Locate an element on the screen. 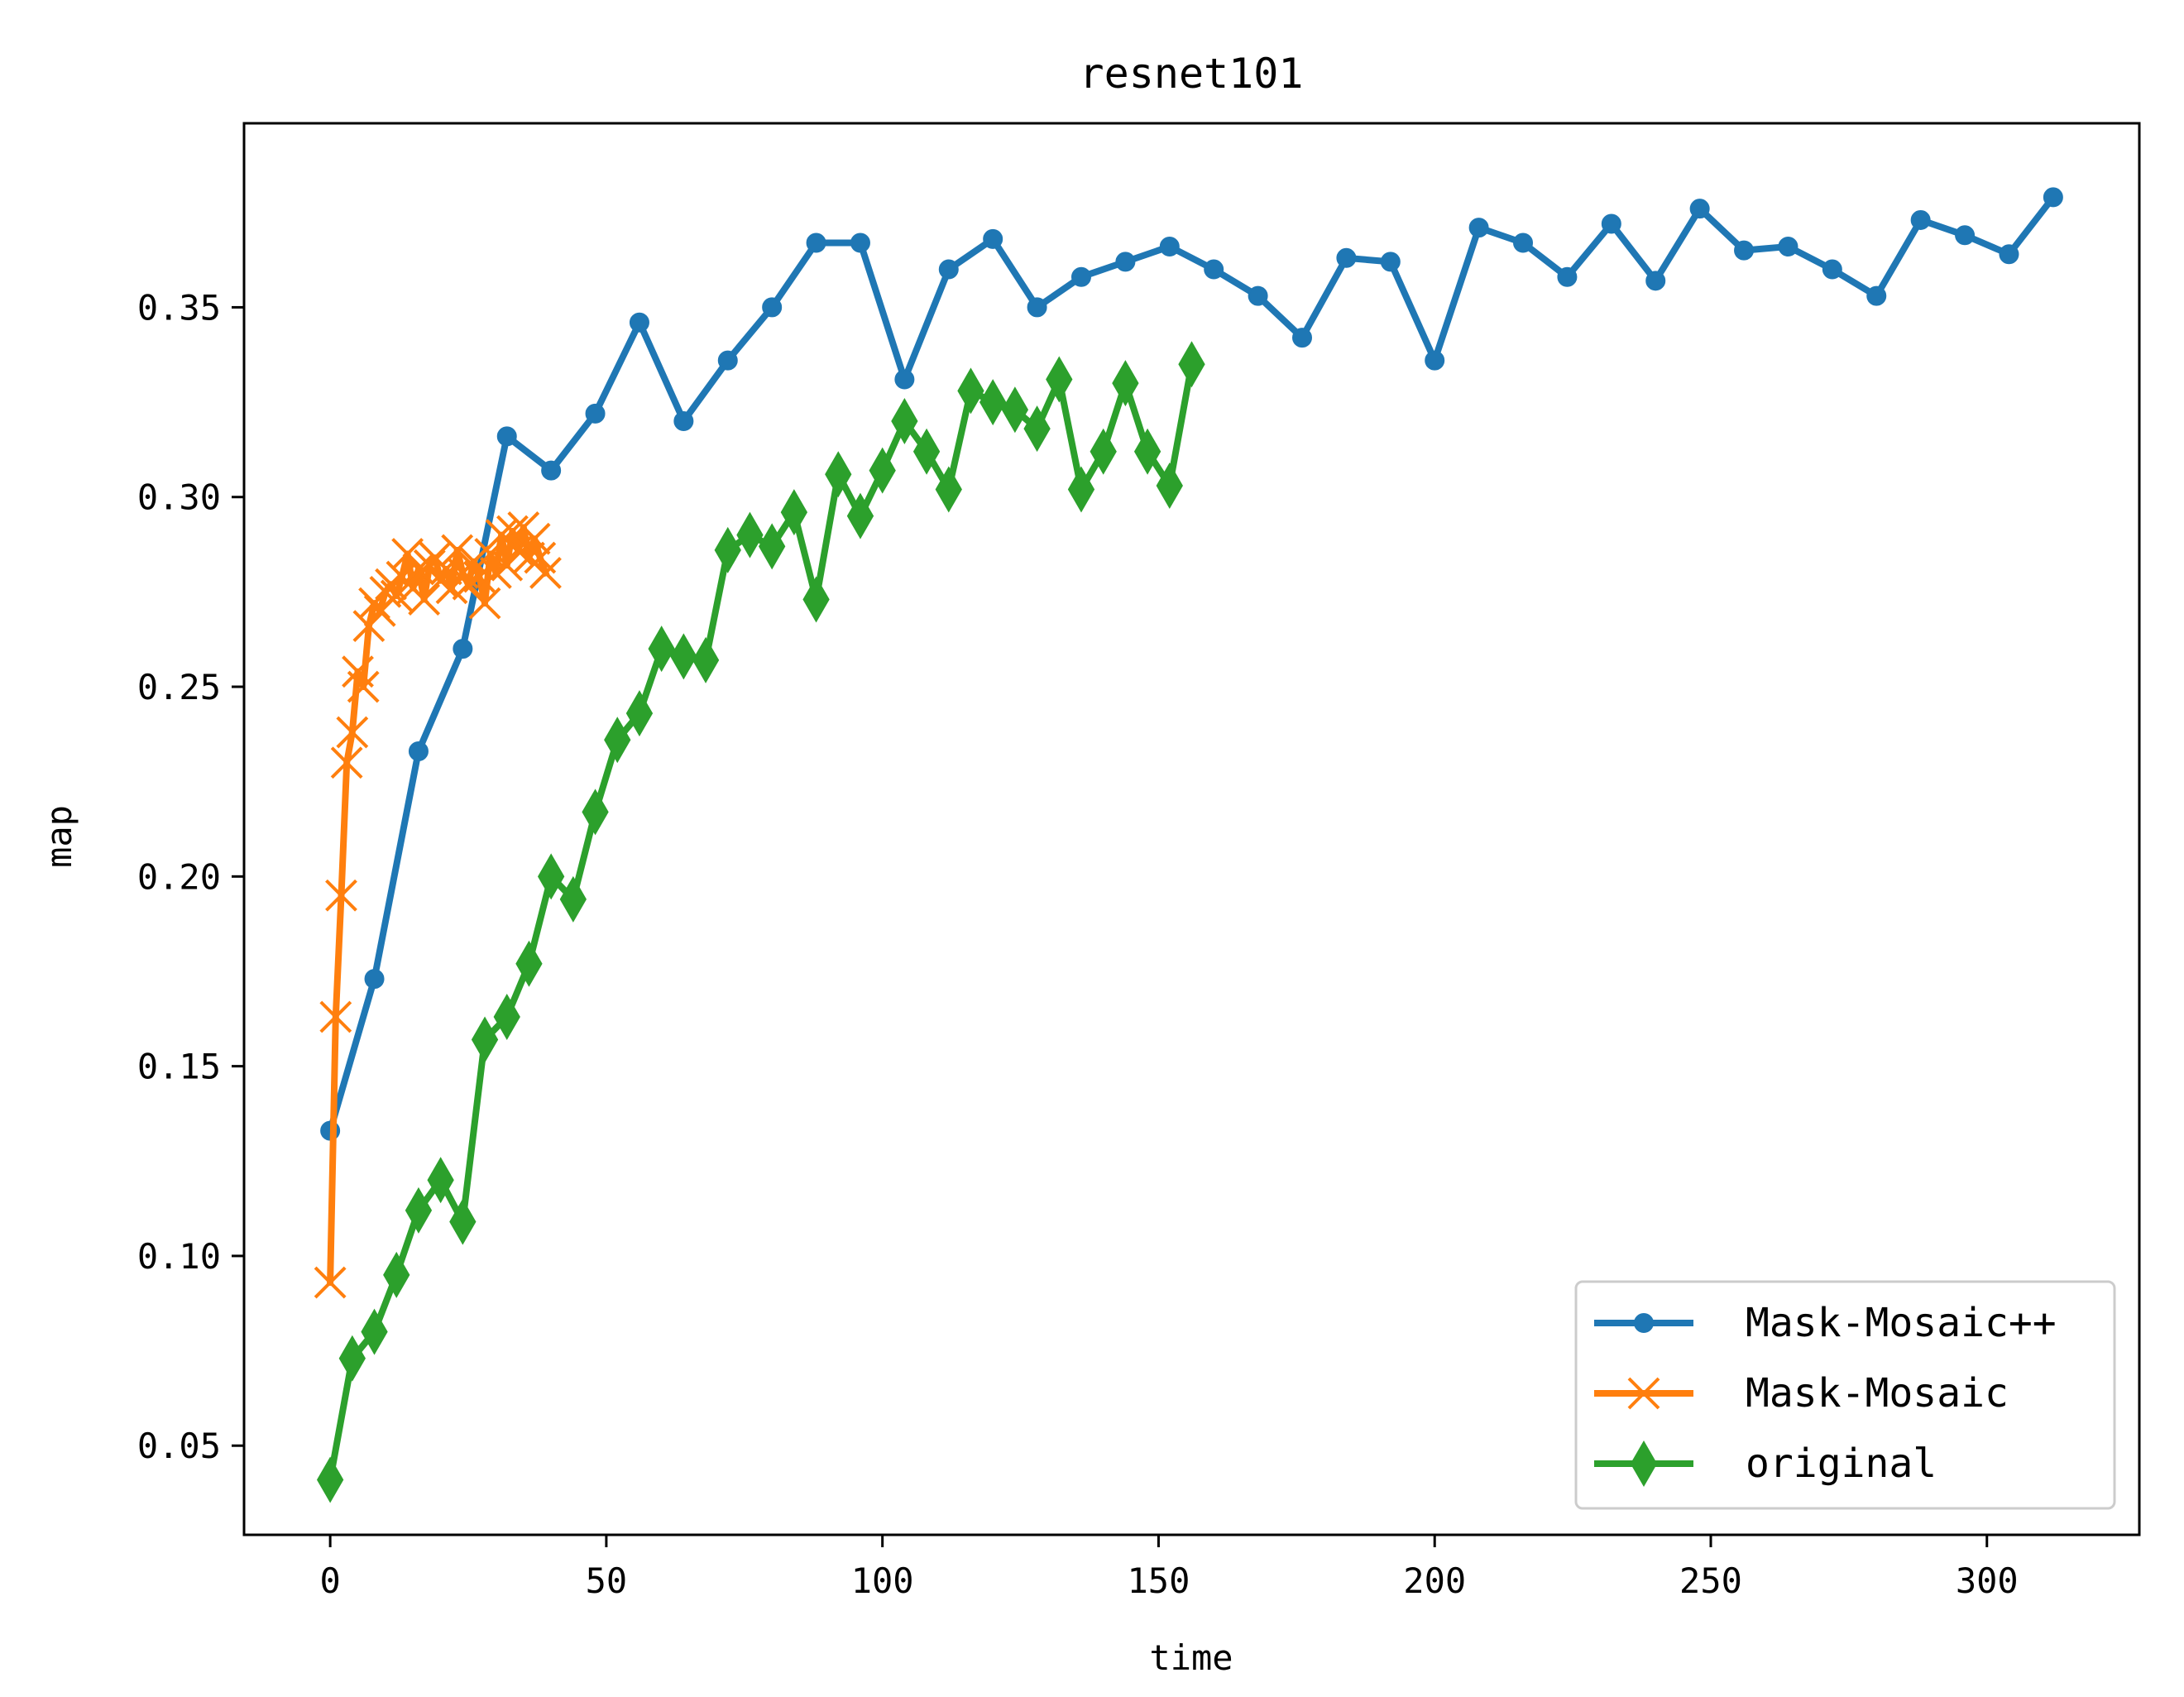 This screenshot has height=1697, width=2184. x-tick-label: 150 is located at coordinates (1159, 1580).